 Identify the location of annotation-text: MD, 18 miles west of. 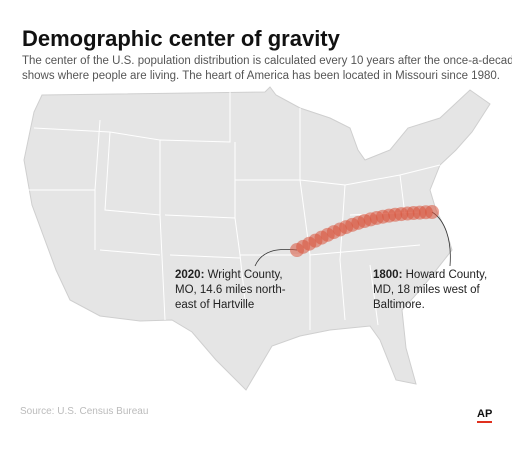
(427, 290).